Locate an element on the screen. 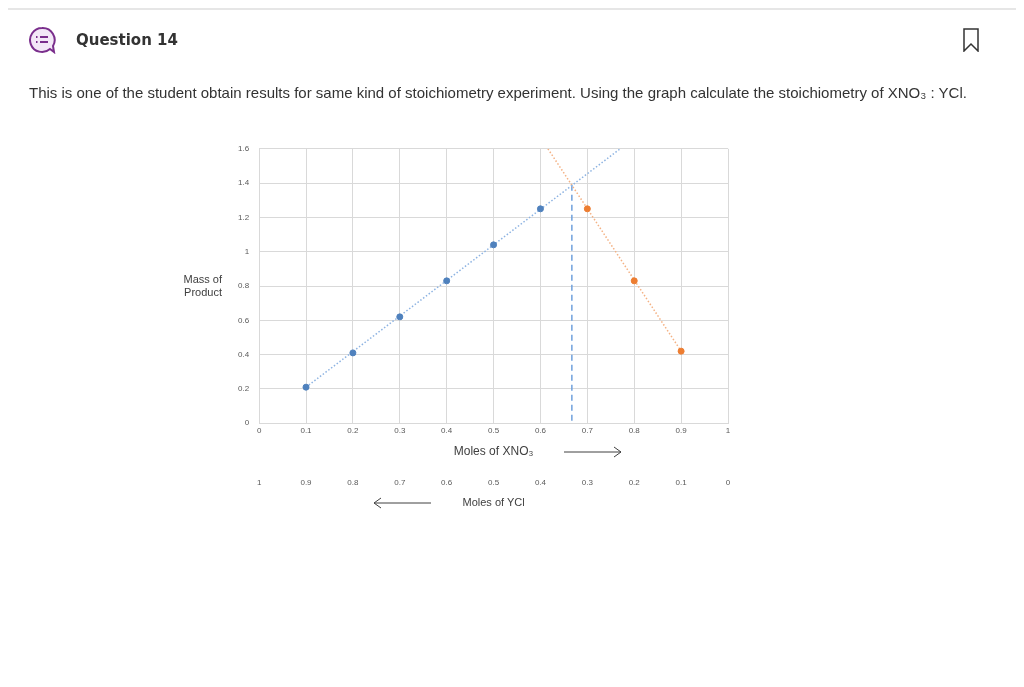  x-tick-label: 0 is located at coordinates (259, 431).